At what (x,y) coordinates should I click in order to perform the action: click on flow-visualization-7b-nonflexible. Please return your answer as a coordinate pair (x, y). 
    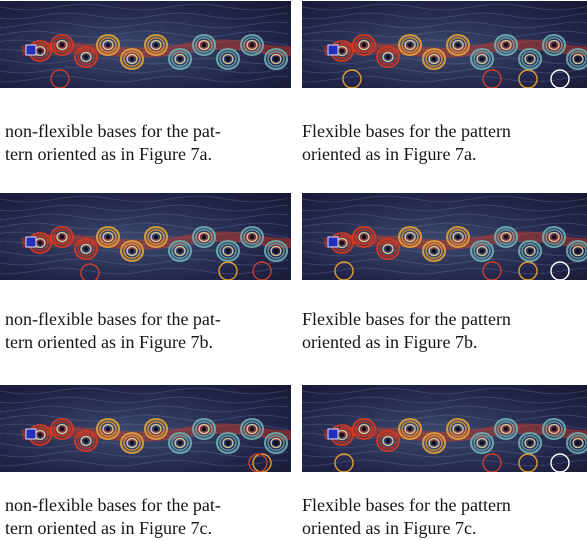
    Looking at the image, I should click on (145, 236).